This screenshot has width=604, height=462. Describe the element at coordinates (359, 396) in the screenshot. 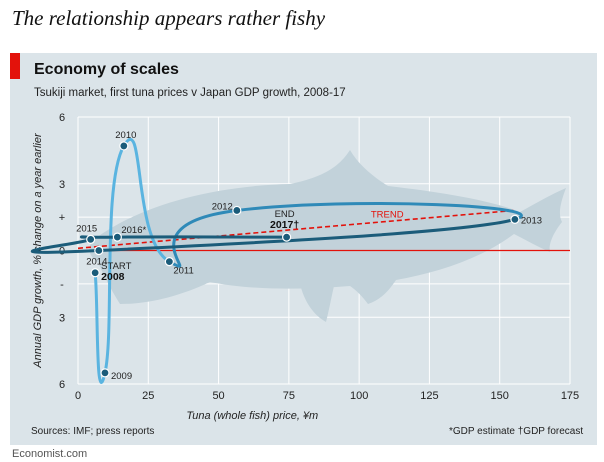

I see `x-tick-label: 100` at that location.